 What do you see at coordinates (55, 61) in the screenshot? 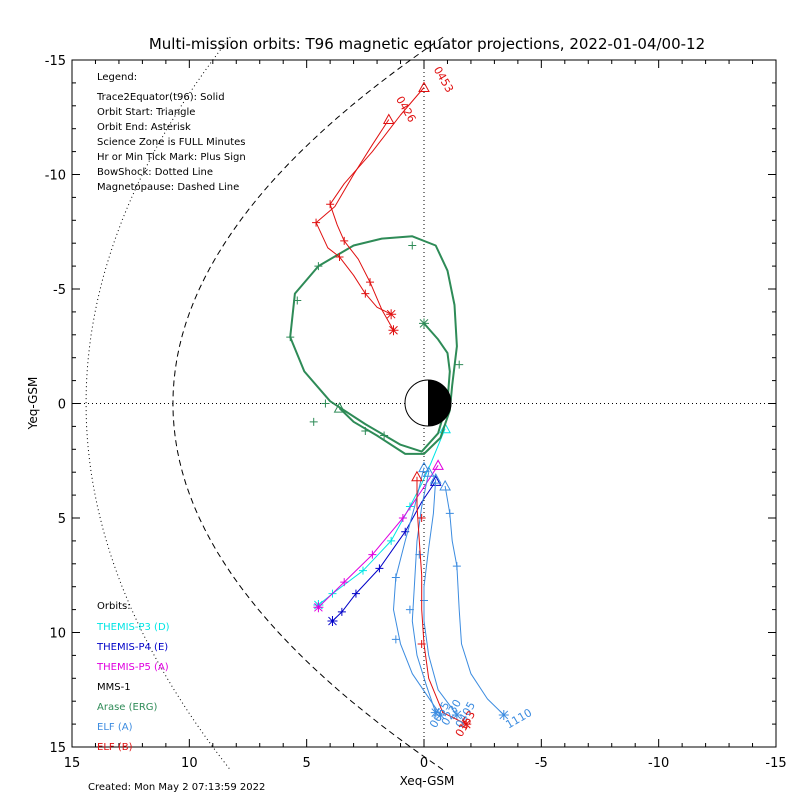
I see `y-tick-label: -15` at bounding box center [55, 61].